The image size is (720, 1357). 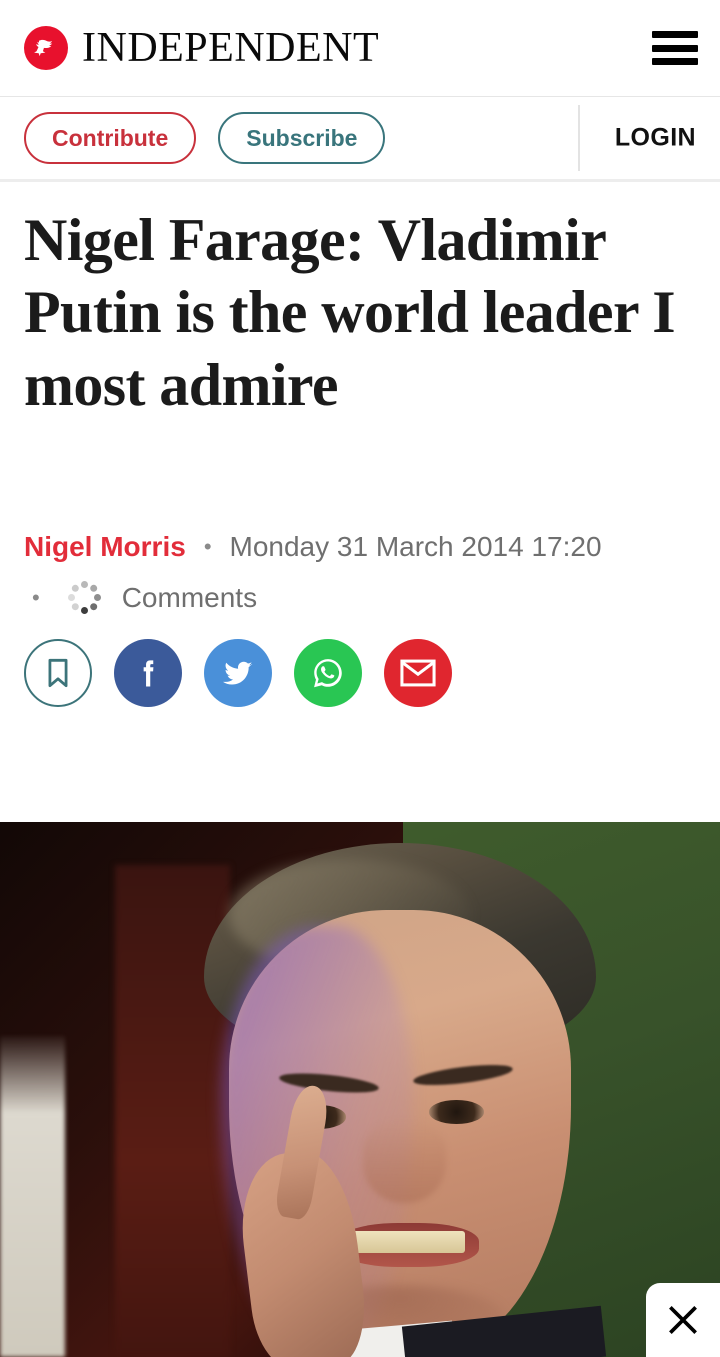 I want to click on author-link: Nigel Morris, so click(x=105, y=546).